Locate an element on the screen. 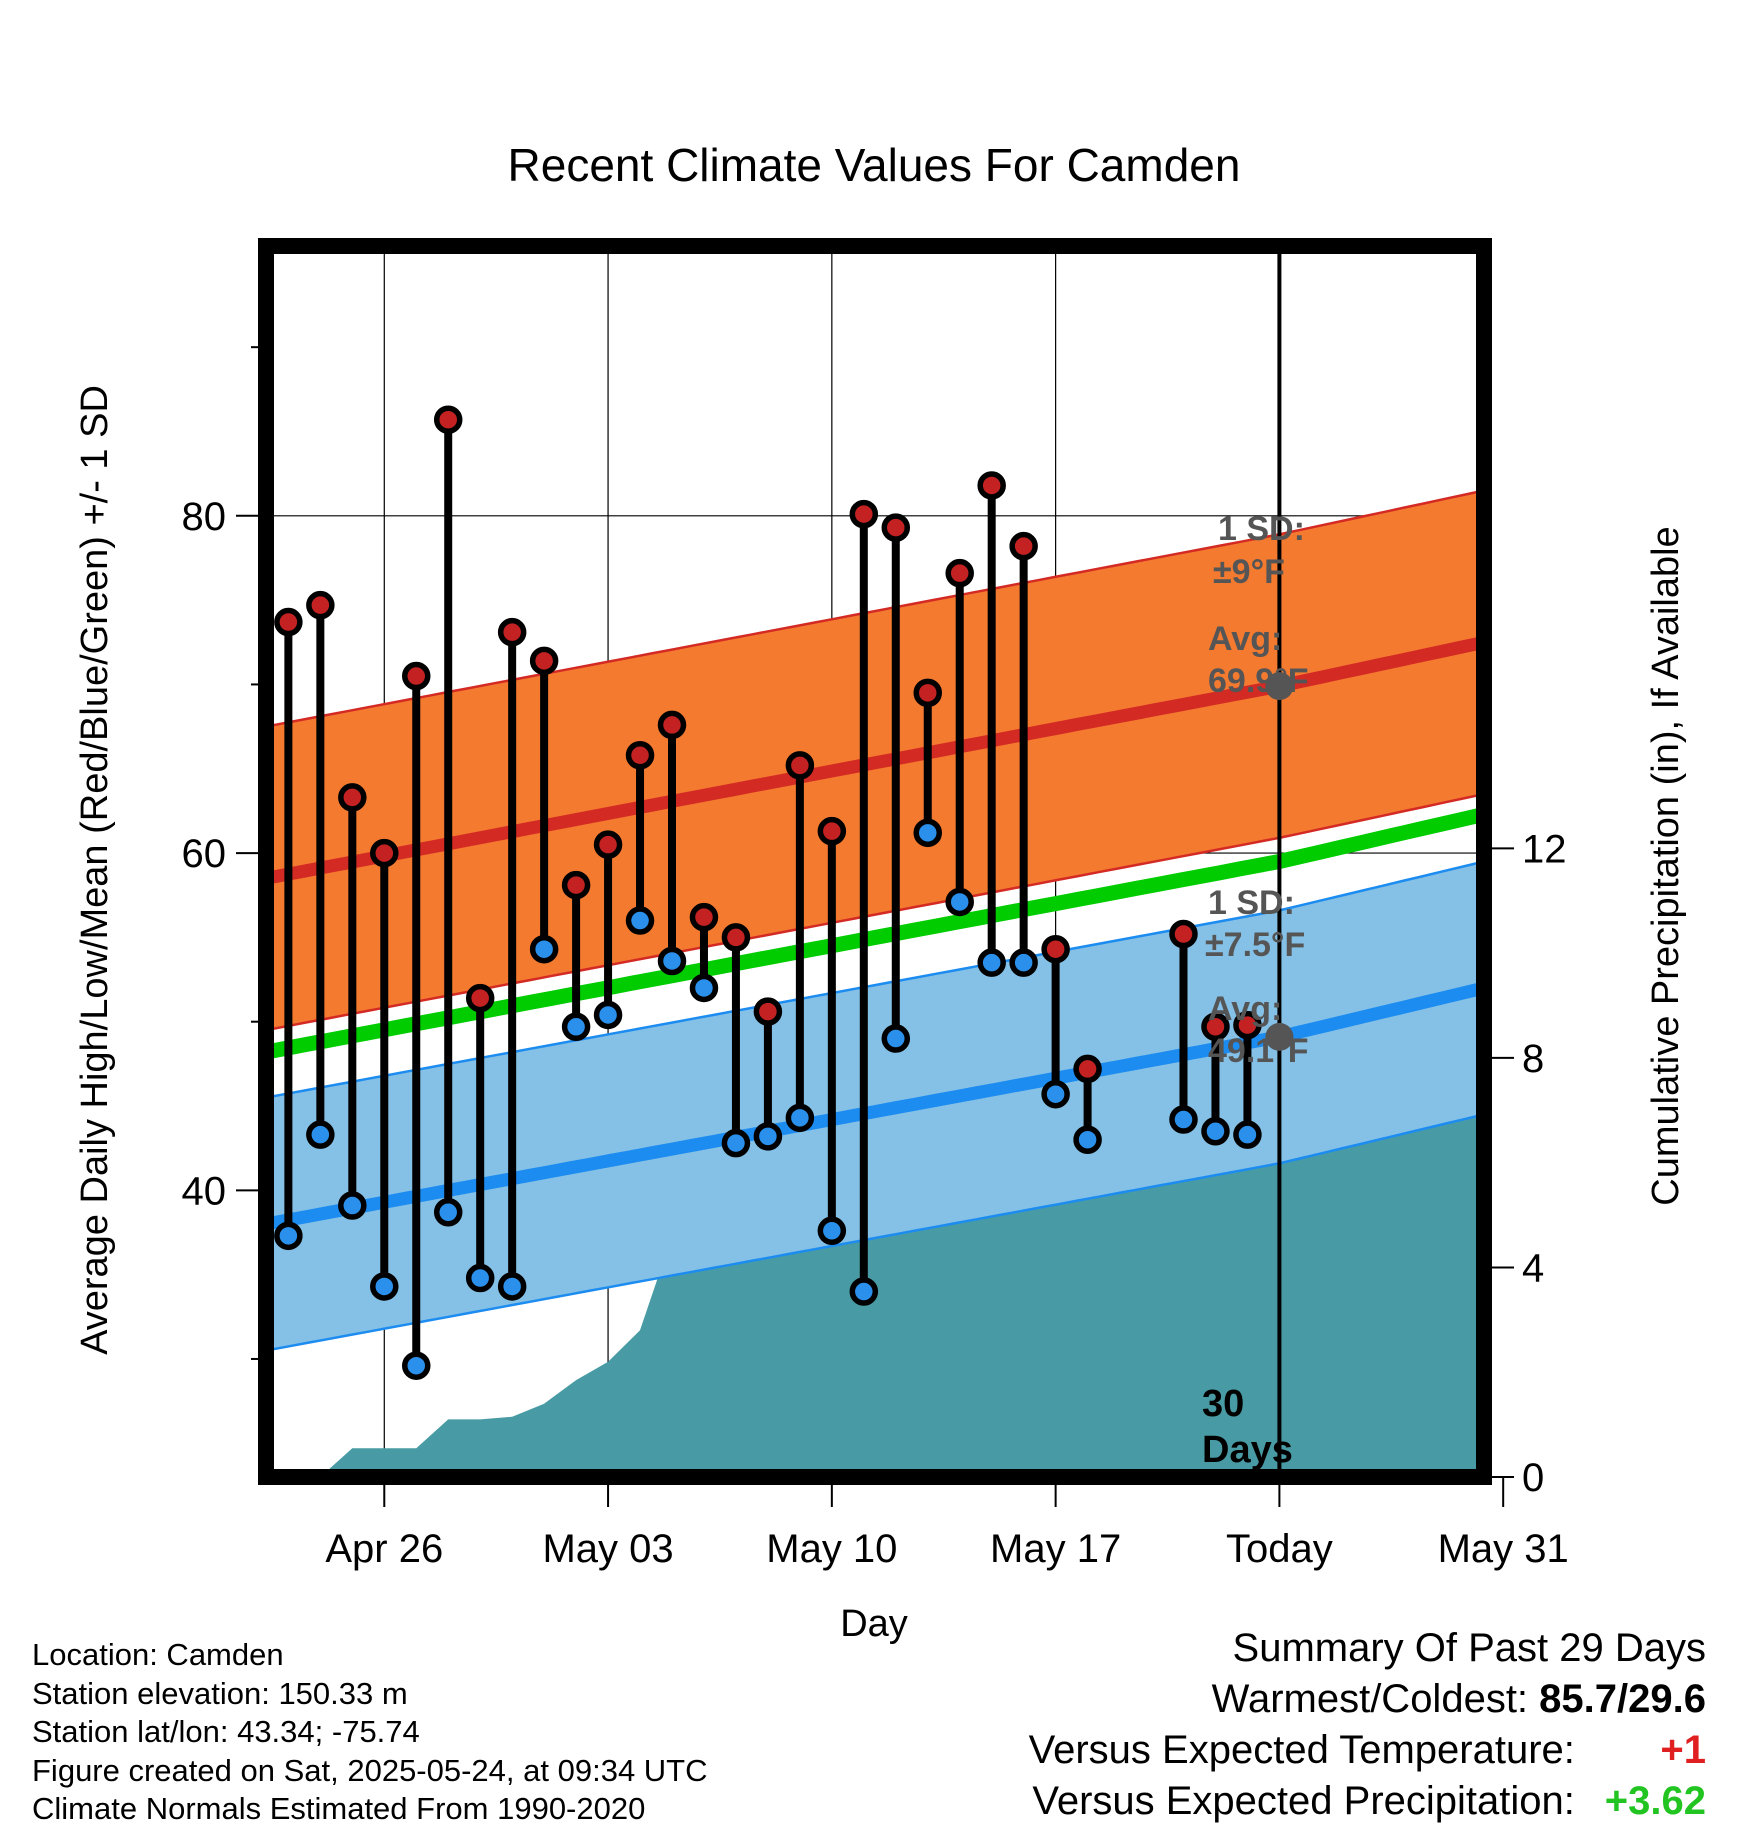 The height and width of the screenshot is (1829, 1748). warm-cold-row: Warmest/Coldest: 85.7/29.6 is located at coordinates (1367, 1699).